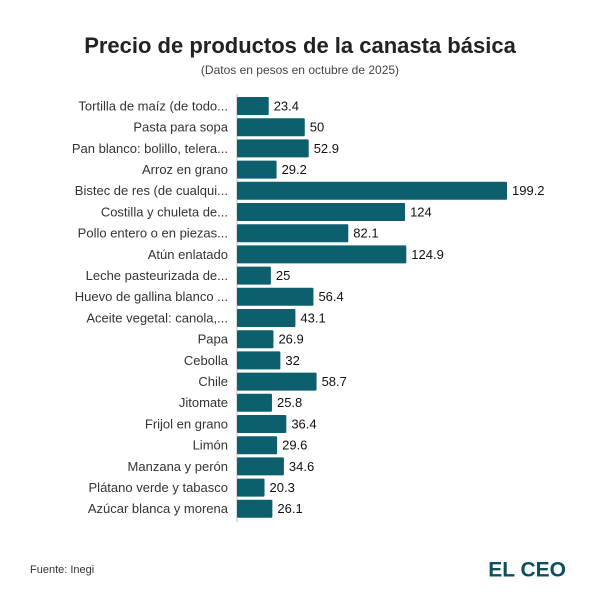 The width and height of the screenshot is (600, 600). I want to click on value-label: 82.1, so click(365, 233).